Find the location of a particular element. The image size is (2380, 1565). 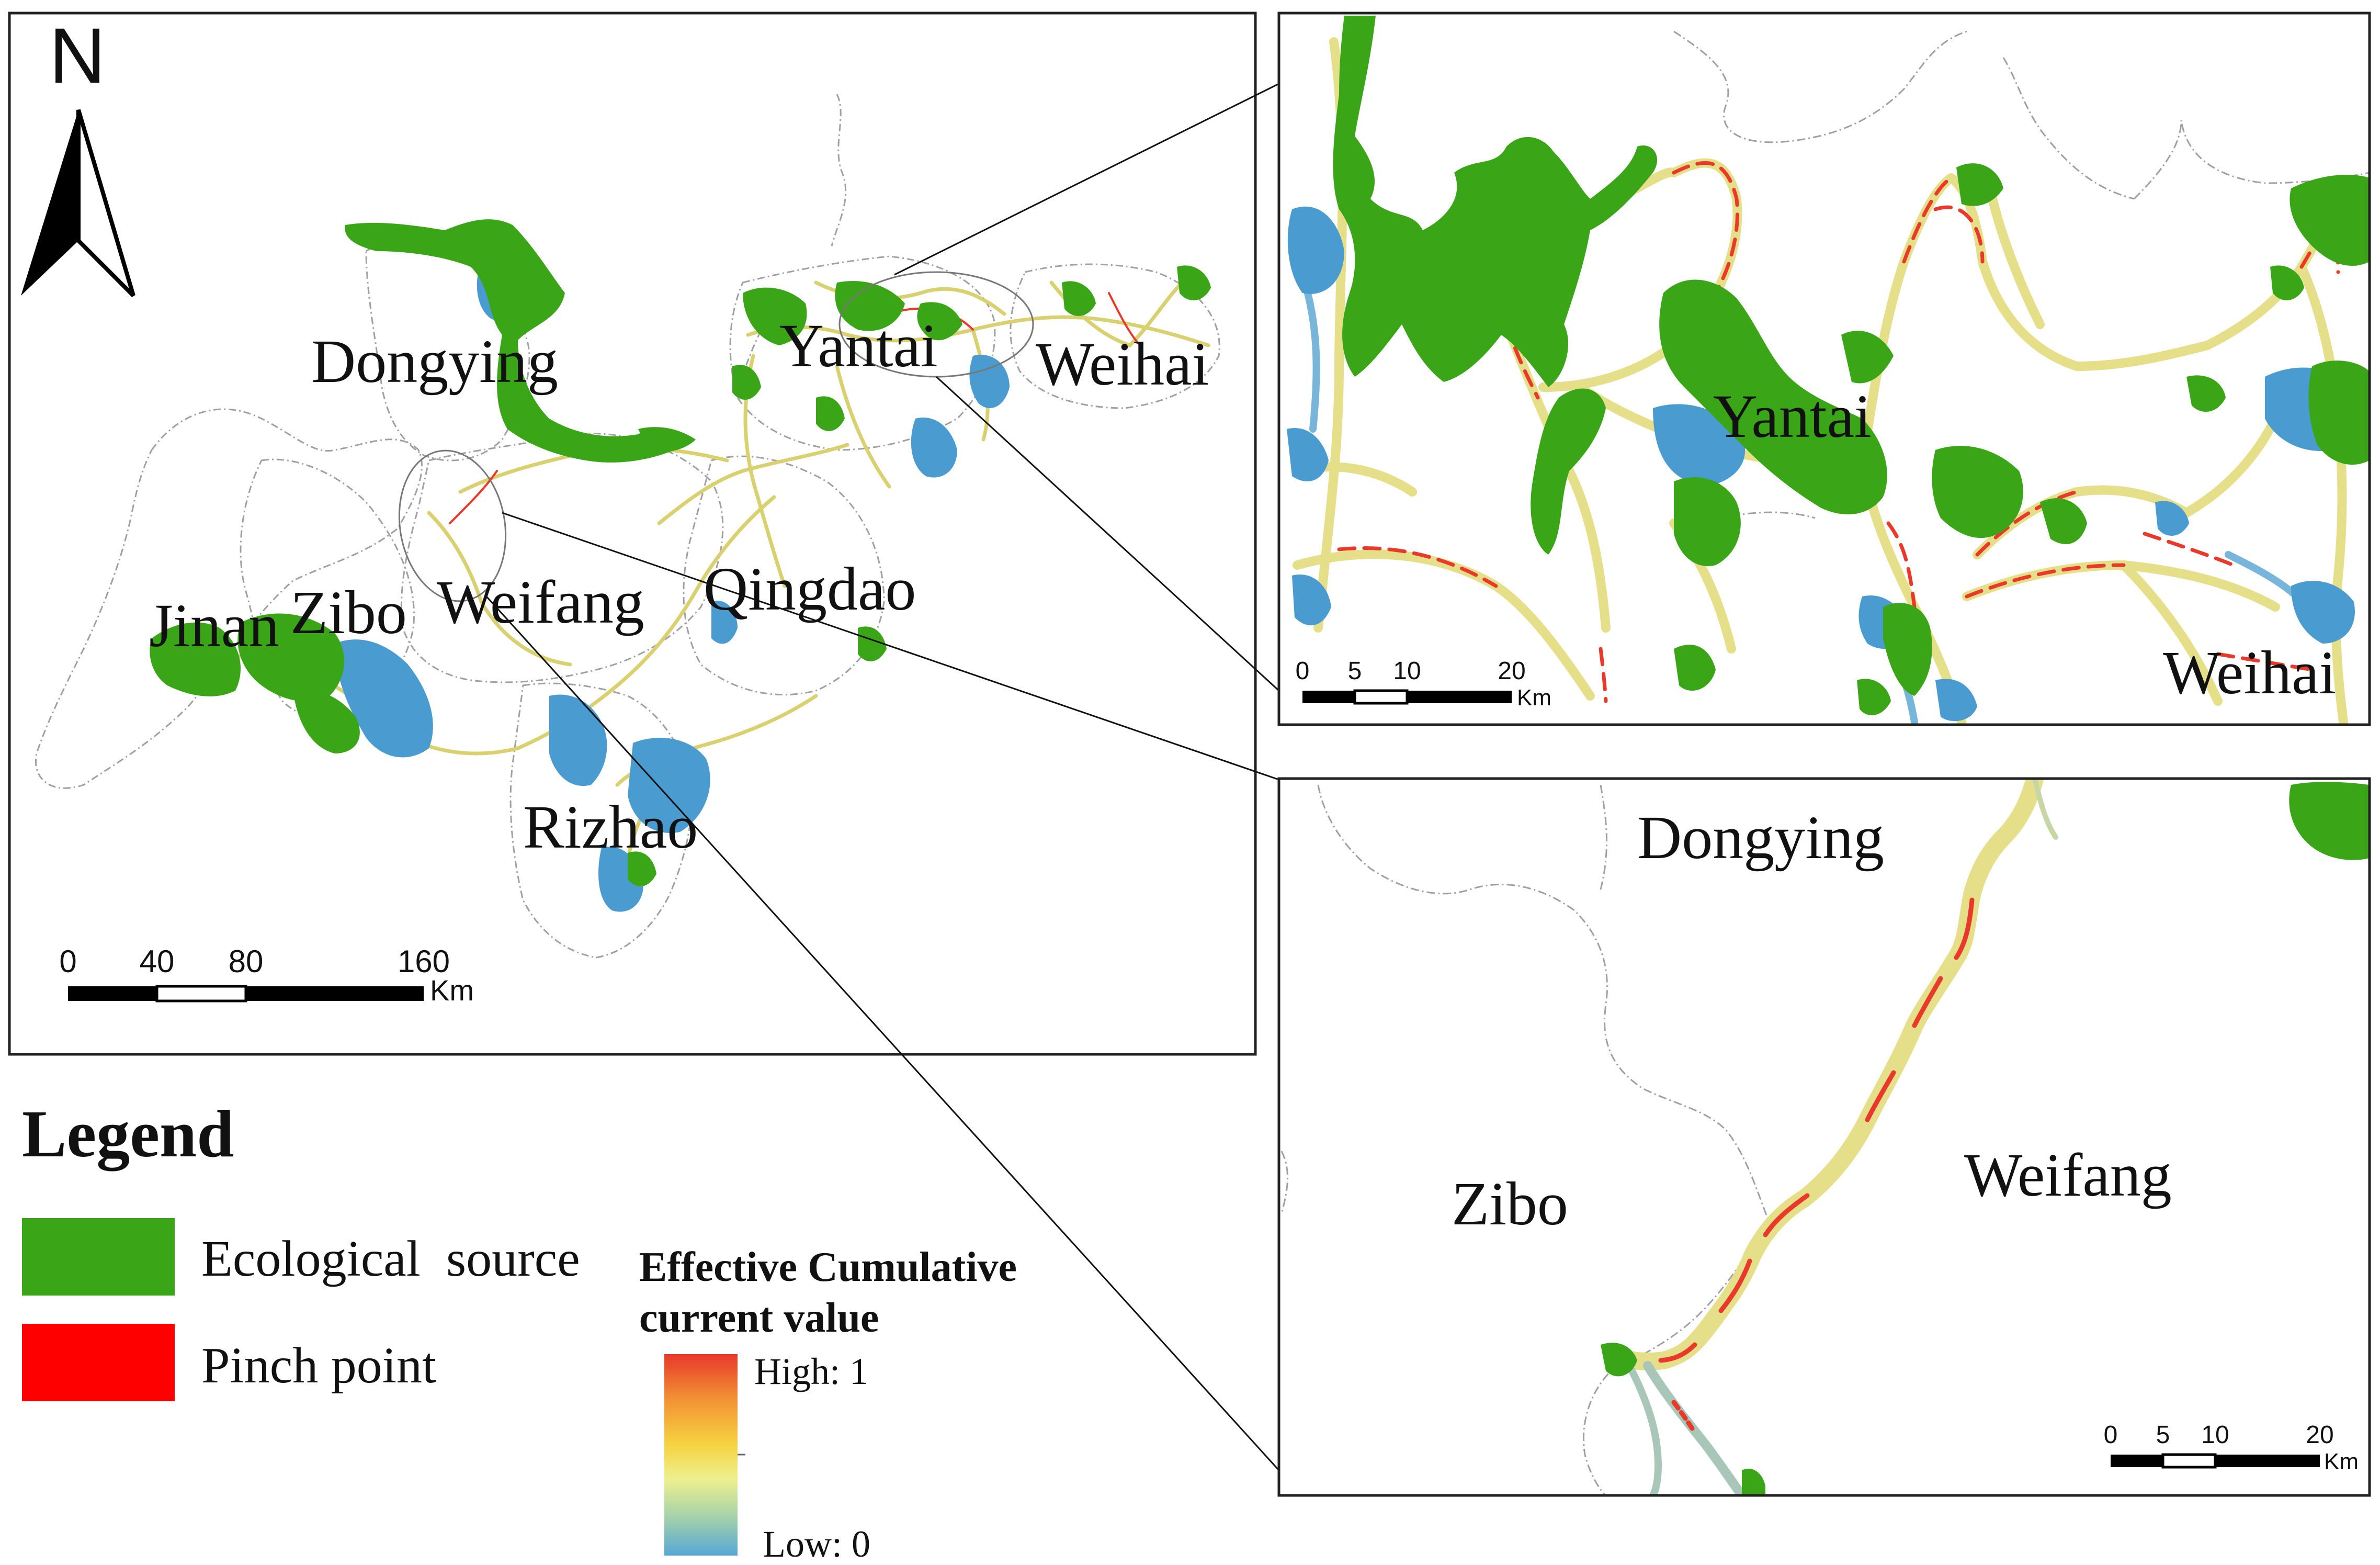

legend-gradient-title-1: Effective Cumulative is located at coordinates (828, 1267).